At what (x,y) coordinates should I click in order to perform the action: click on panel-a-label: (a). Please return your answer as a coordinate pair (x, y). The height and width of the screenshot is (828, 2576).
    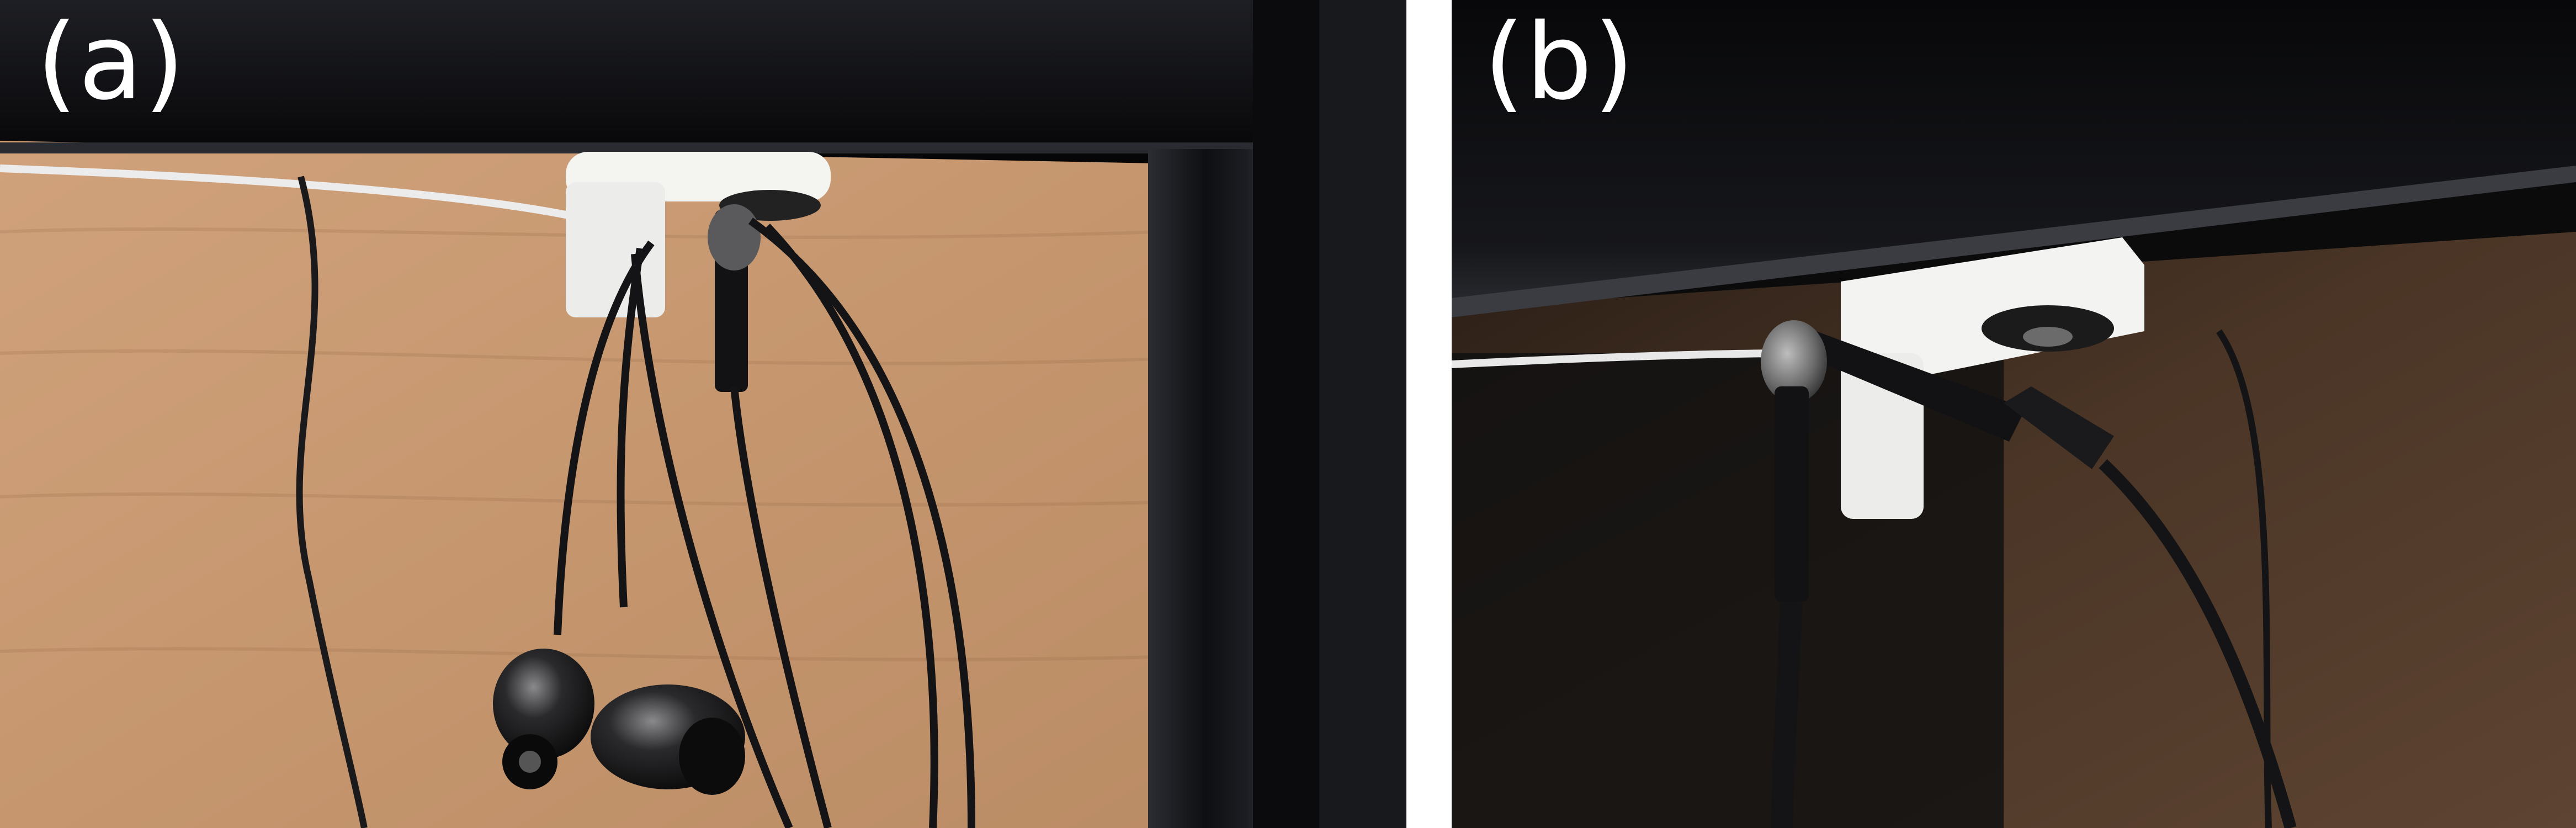
    Looking at the image, I should click on (111, 62).